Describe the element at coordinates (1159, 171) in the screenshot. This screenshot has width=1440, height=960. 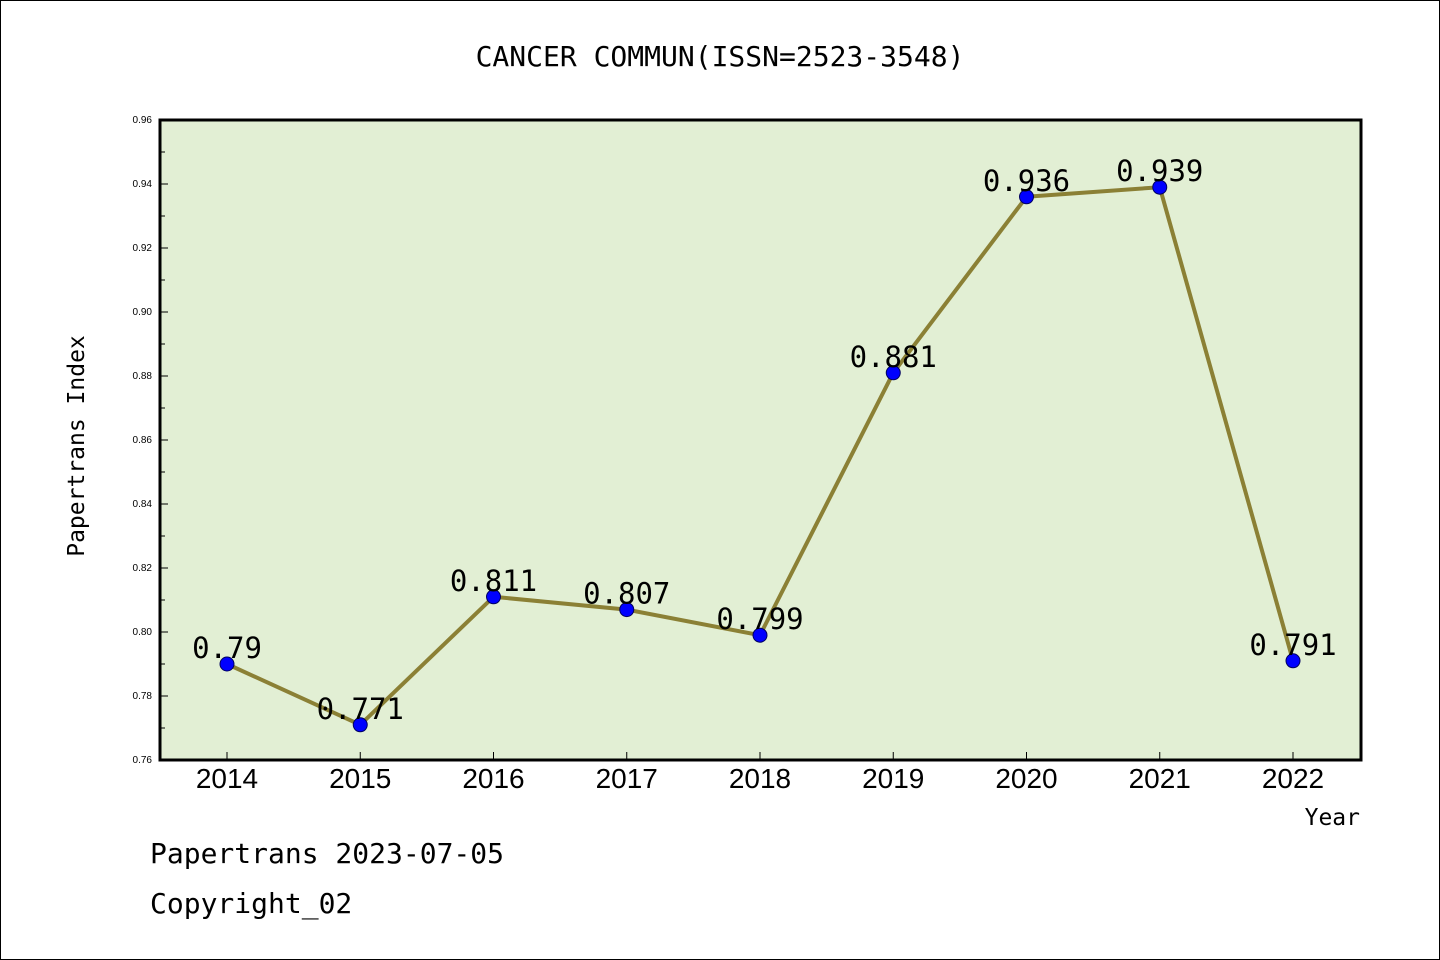
I see `data-label: 0.939` at that location.